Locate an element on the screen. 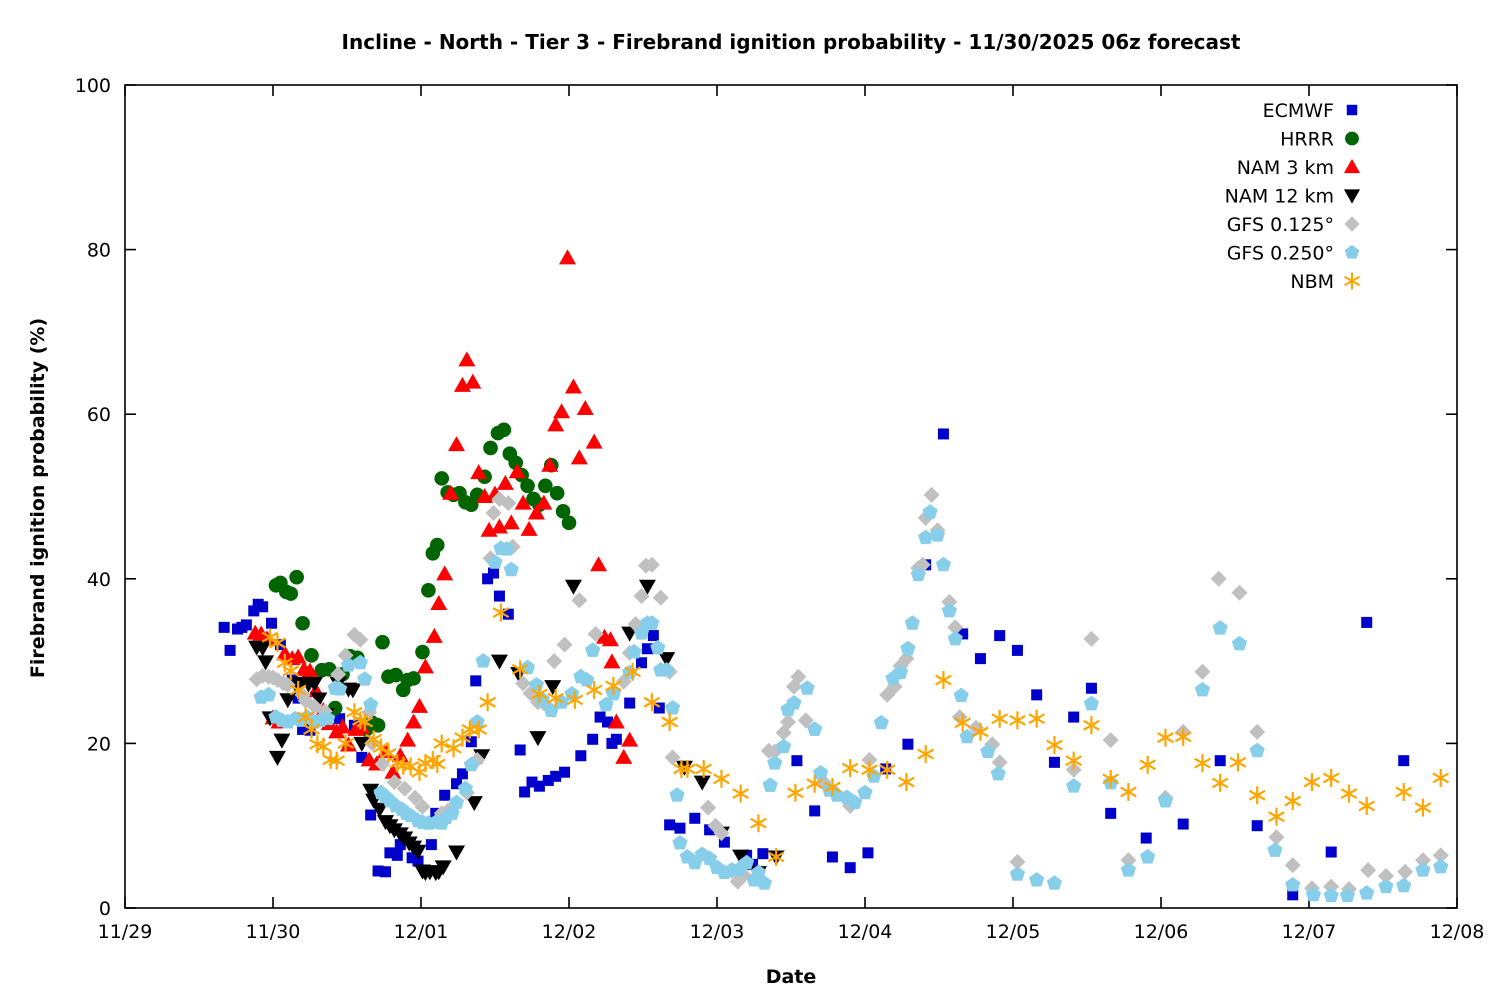 The image size is (1500, 1000). x-tick-label: 11/29 is located at coordinates (125, 932).